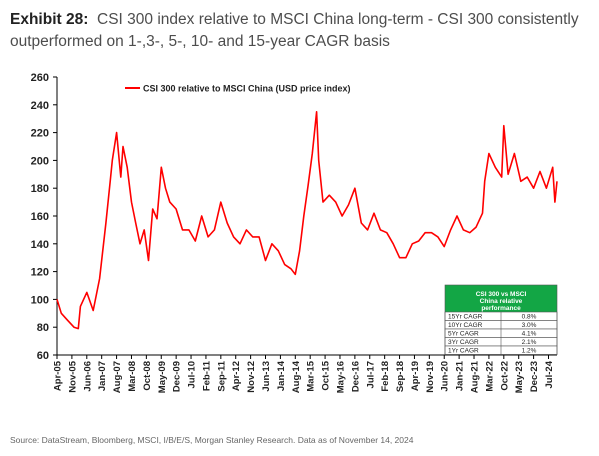 Image resolution: width=599 pixels, height=456 pixels. Describe the element at coordinates (529, 325) in the screenshot. I see `cagr-row-value: 3.0%` at that location.